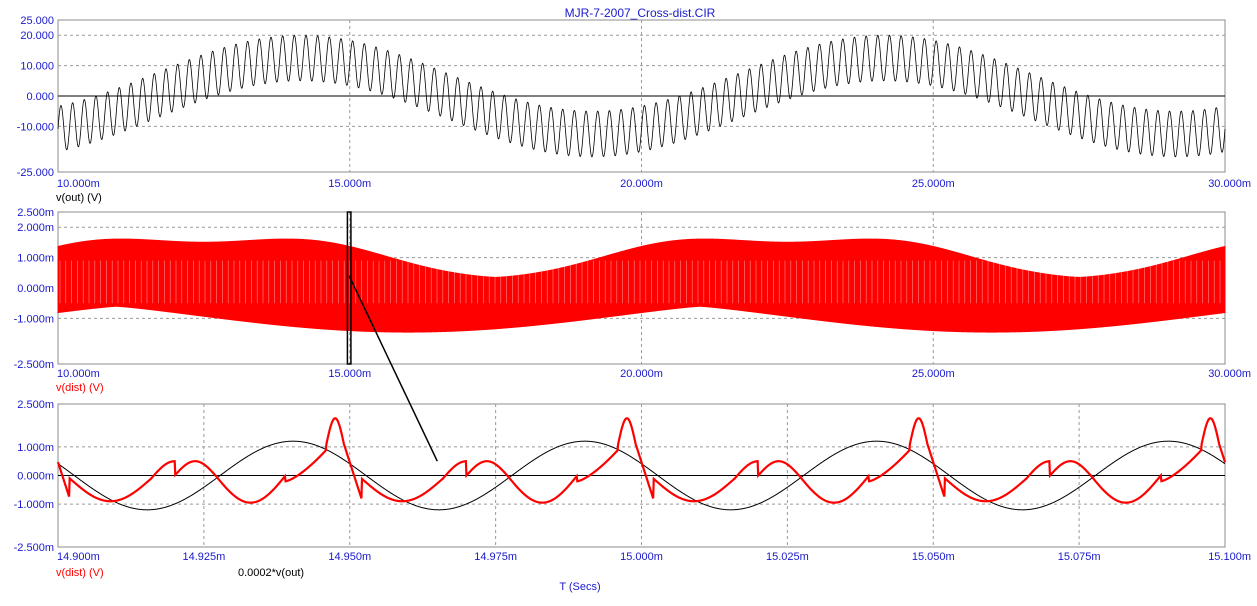  I want to click on middle-traces, so click(641, 285).